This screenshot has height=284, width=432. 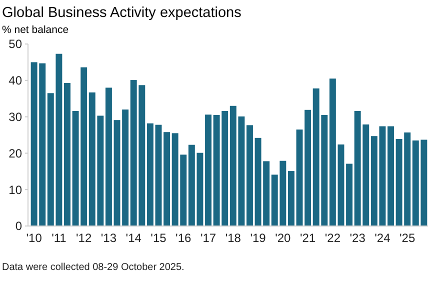 I want to click on x-tick-label: '18, so click(x=233, y=238).